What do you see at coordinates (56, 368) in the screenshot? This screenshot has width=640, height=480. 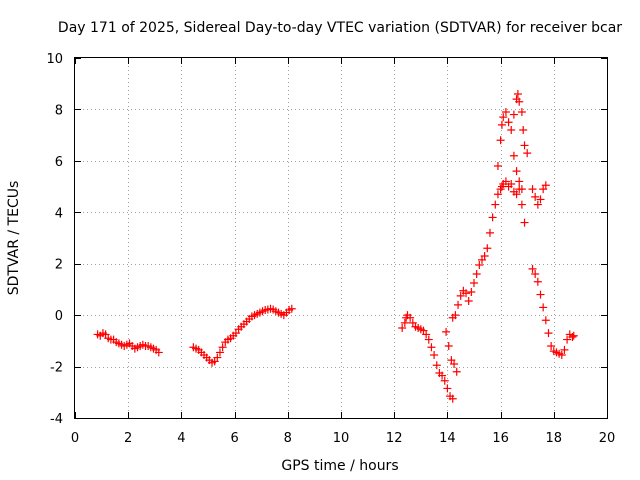 I see `y-tick-label: -2` at bounding box center [56, 368].